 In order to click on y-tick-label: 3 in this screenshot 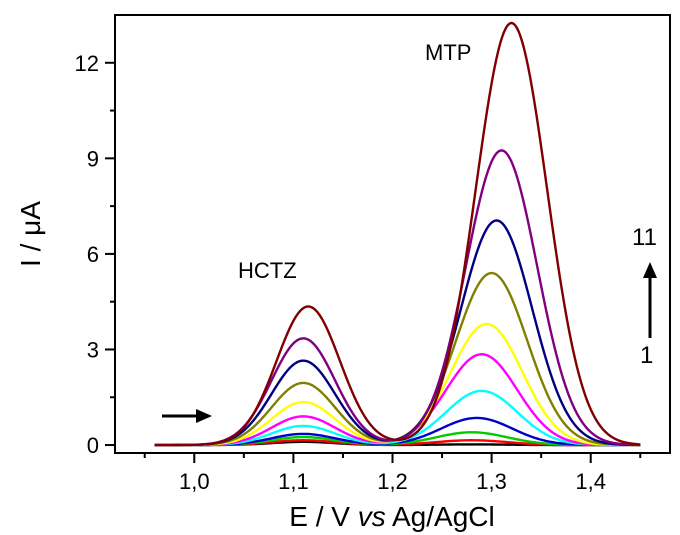, I will do `click(93, 349)`.